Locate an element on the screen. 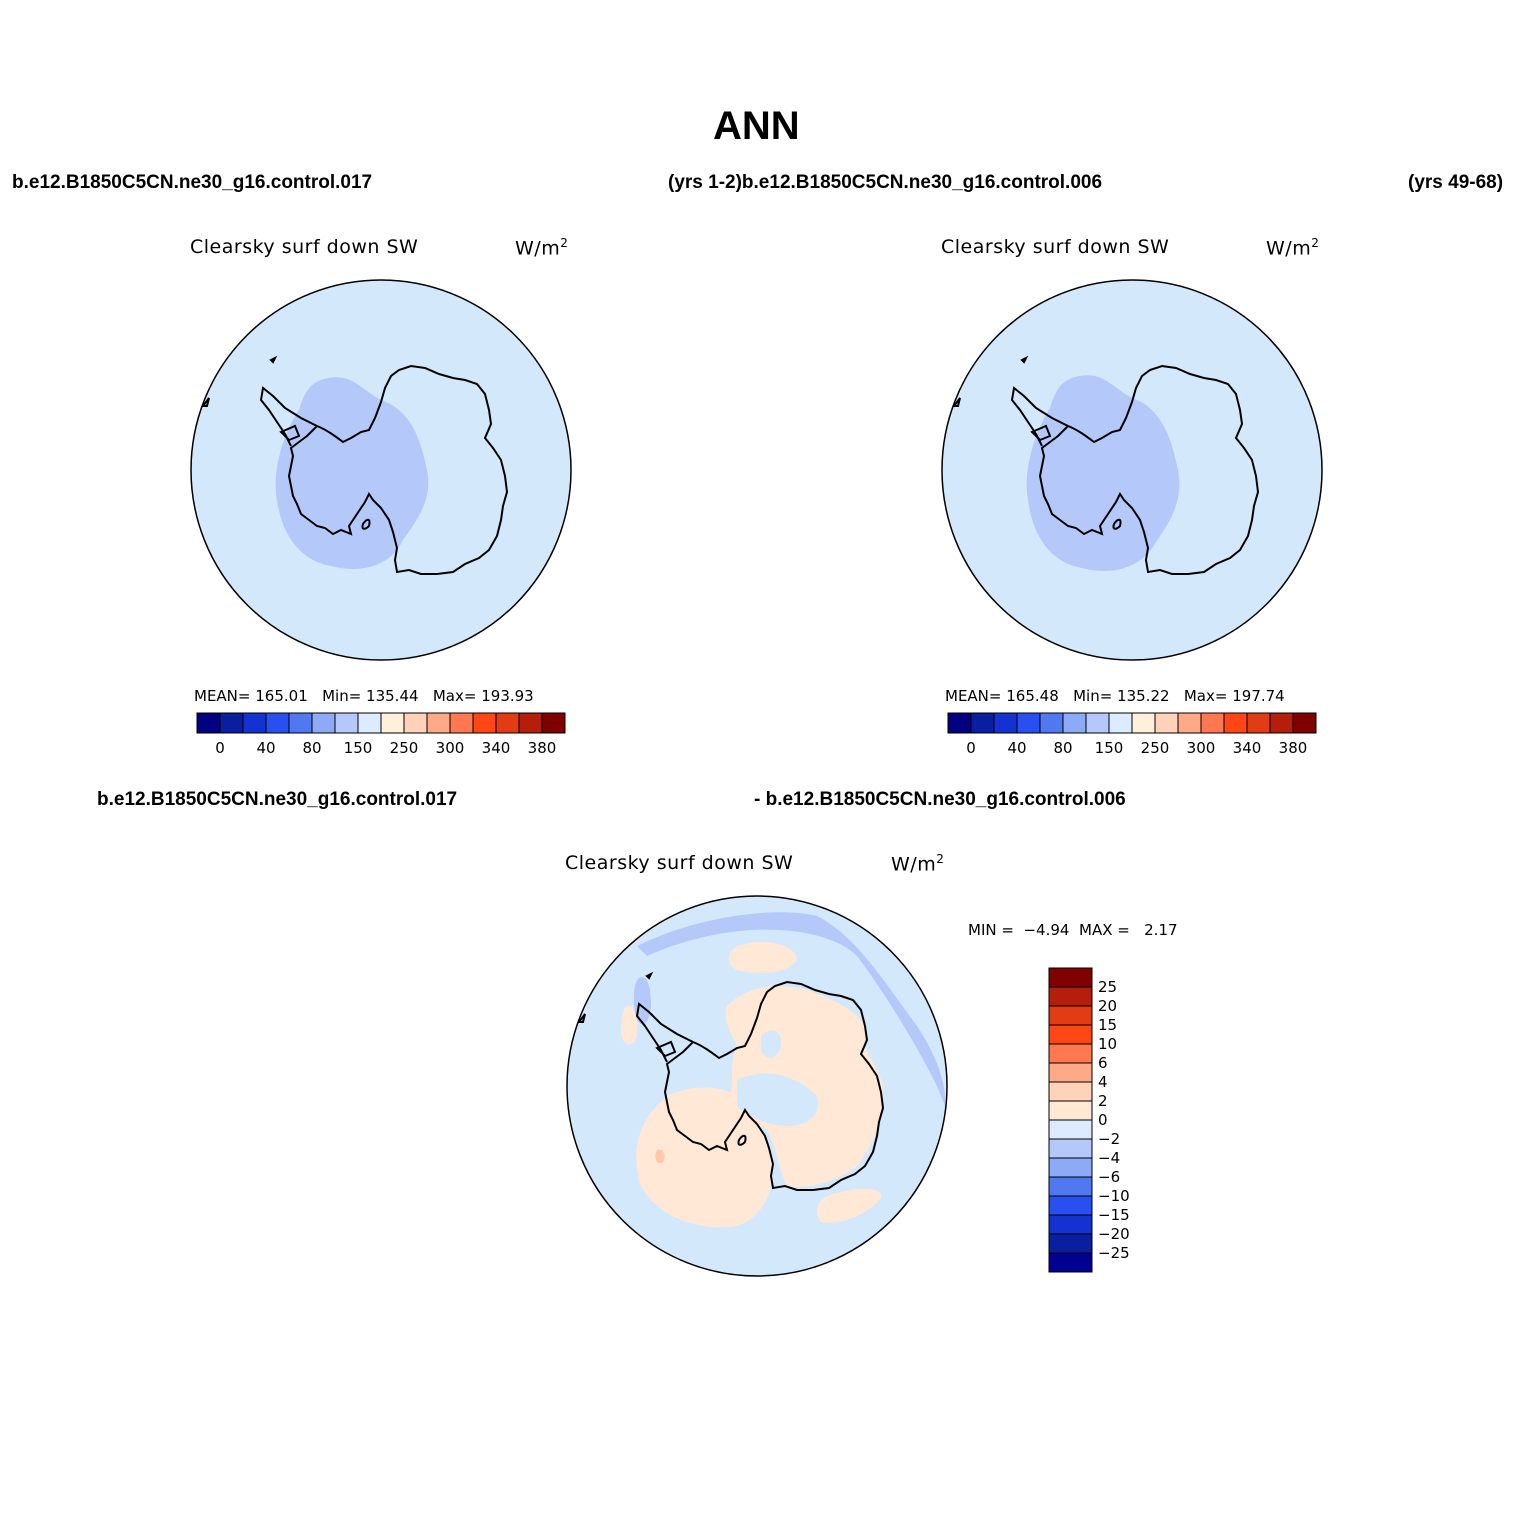  colorbar-label: 20 is located at coordinates (1107, 1006).